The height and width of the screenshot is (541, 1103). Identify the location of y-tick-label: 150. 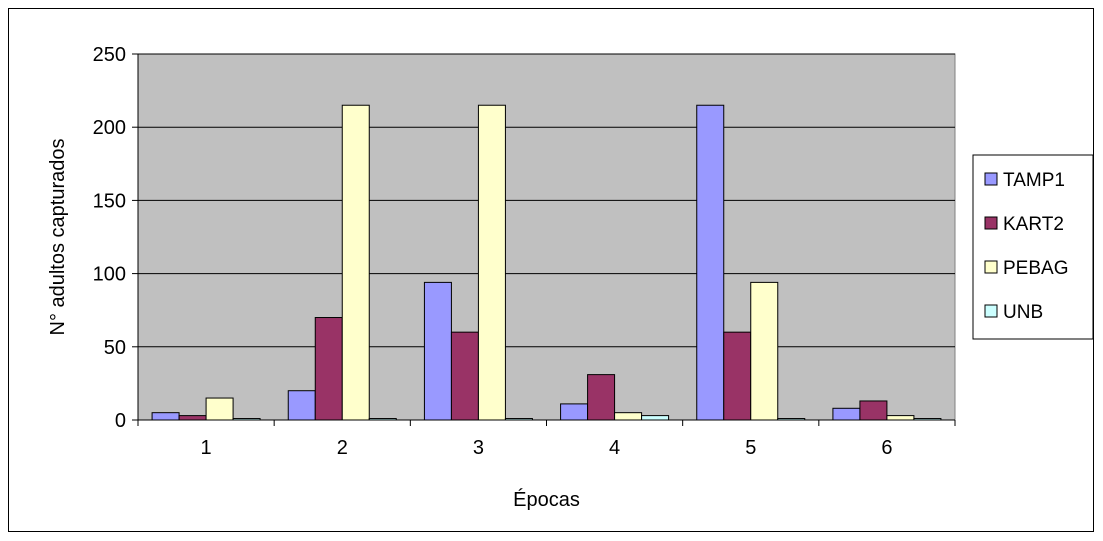
(109, 201).